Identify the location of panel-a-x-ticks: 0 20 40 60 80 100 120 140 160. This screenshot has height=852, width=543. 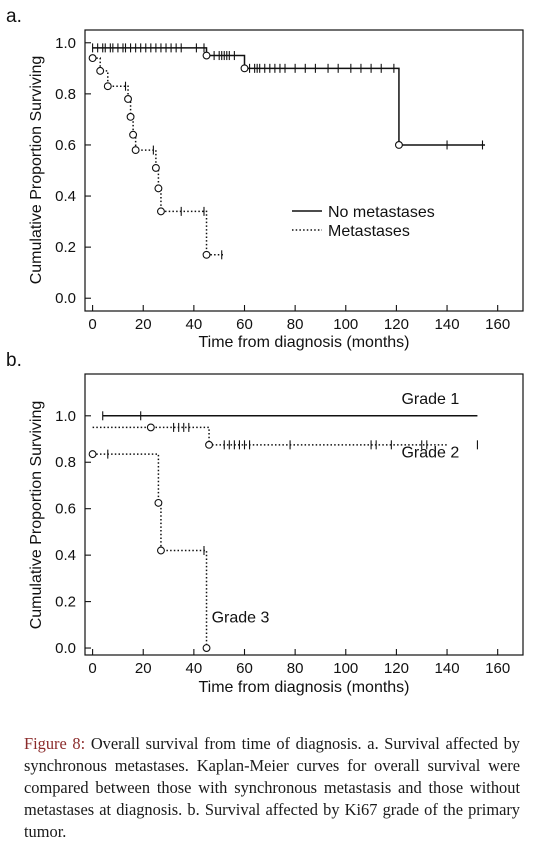
(299, 319).